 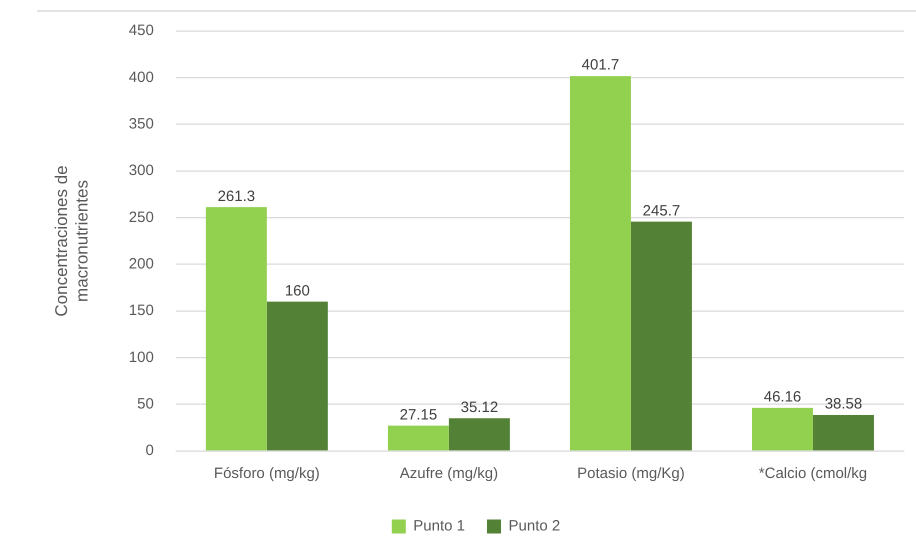 I want to click on y-tick-label: 100, so click(x=141, y=357).